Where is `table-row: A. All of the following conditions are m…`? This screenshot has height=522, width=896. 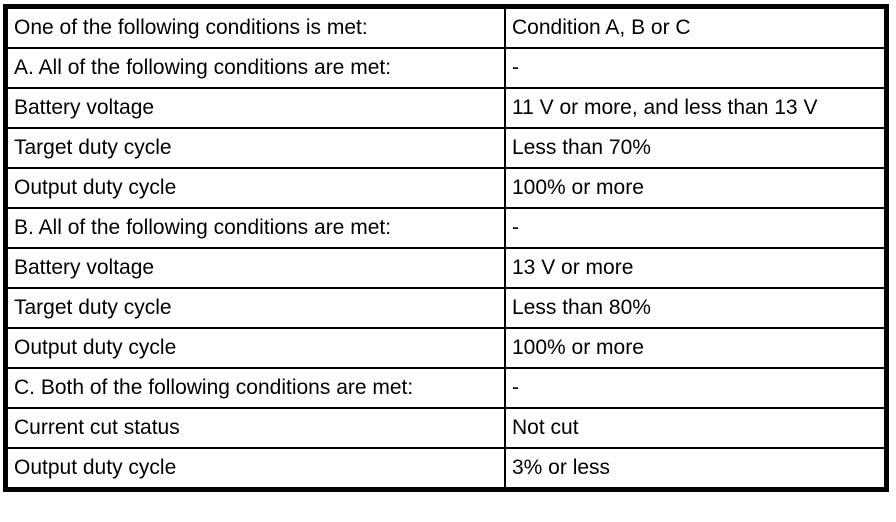 table-row: A. All of the following conditions are m… is located at coordinates (446, 68).